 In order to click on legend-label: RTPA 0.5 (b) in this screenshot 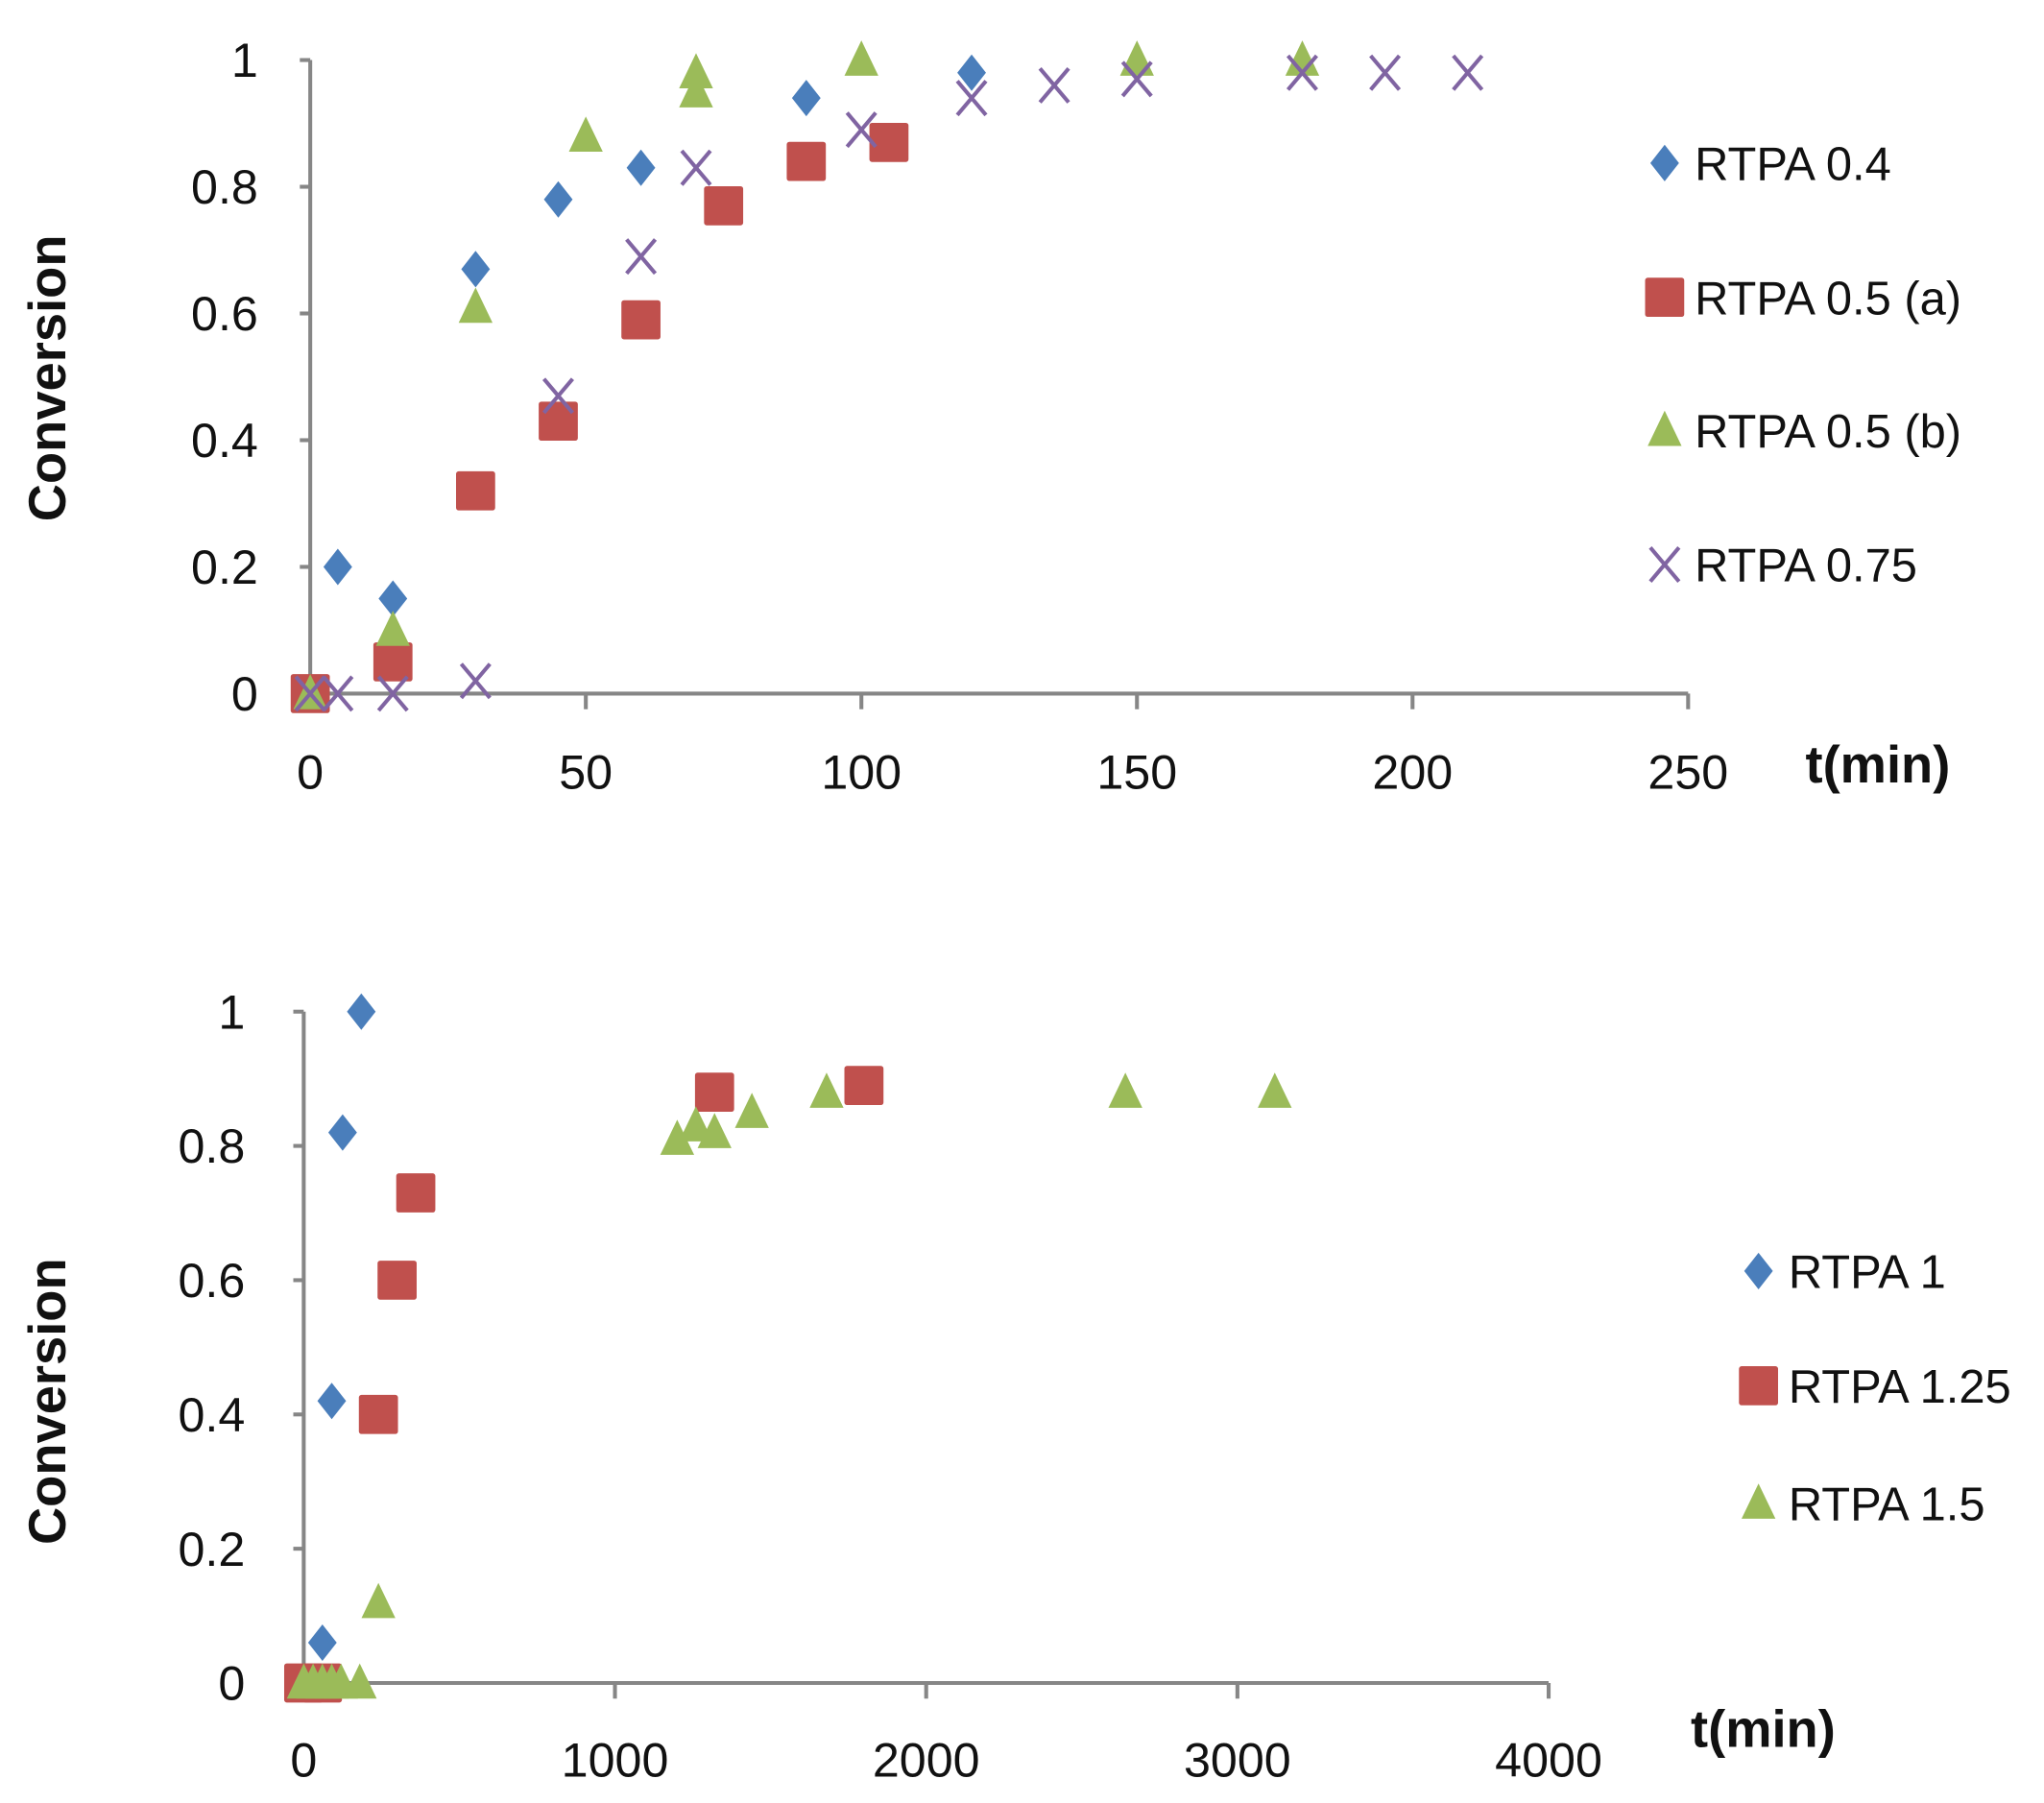, I will do `click(1828, 432)`.